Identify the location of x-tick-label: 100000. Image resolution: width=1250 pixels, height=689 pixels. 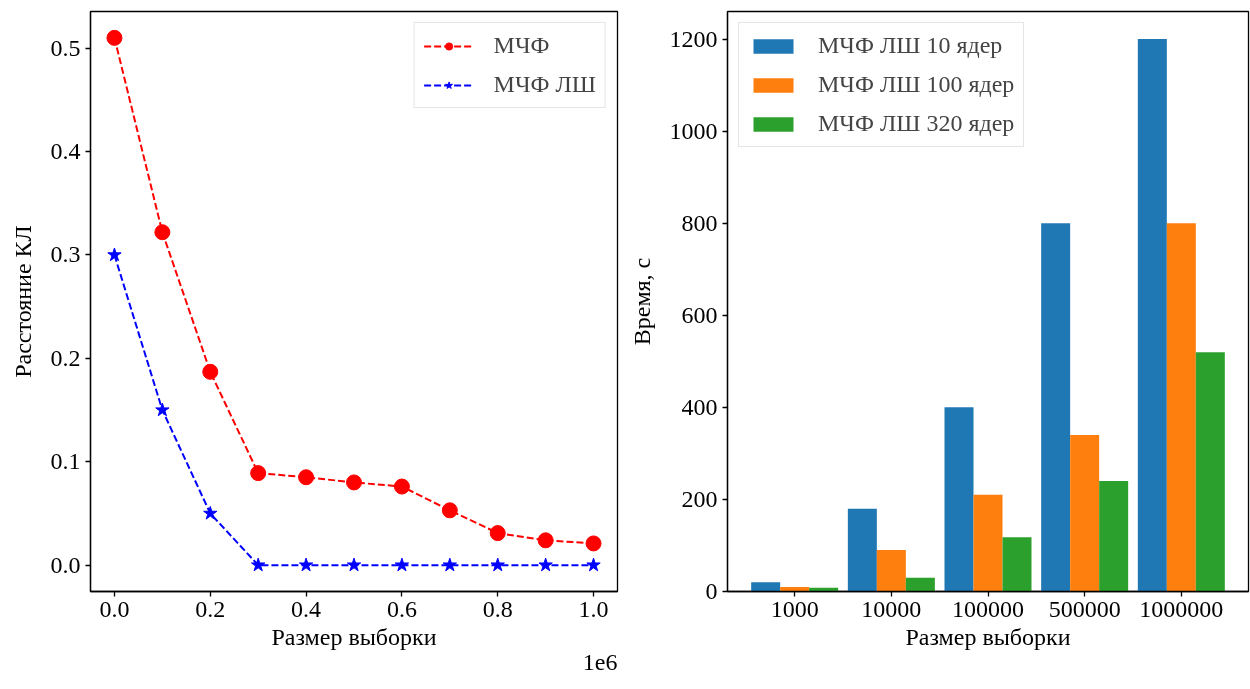
(988, 608).